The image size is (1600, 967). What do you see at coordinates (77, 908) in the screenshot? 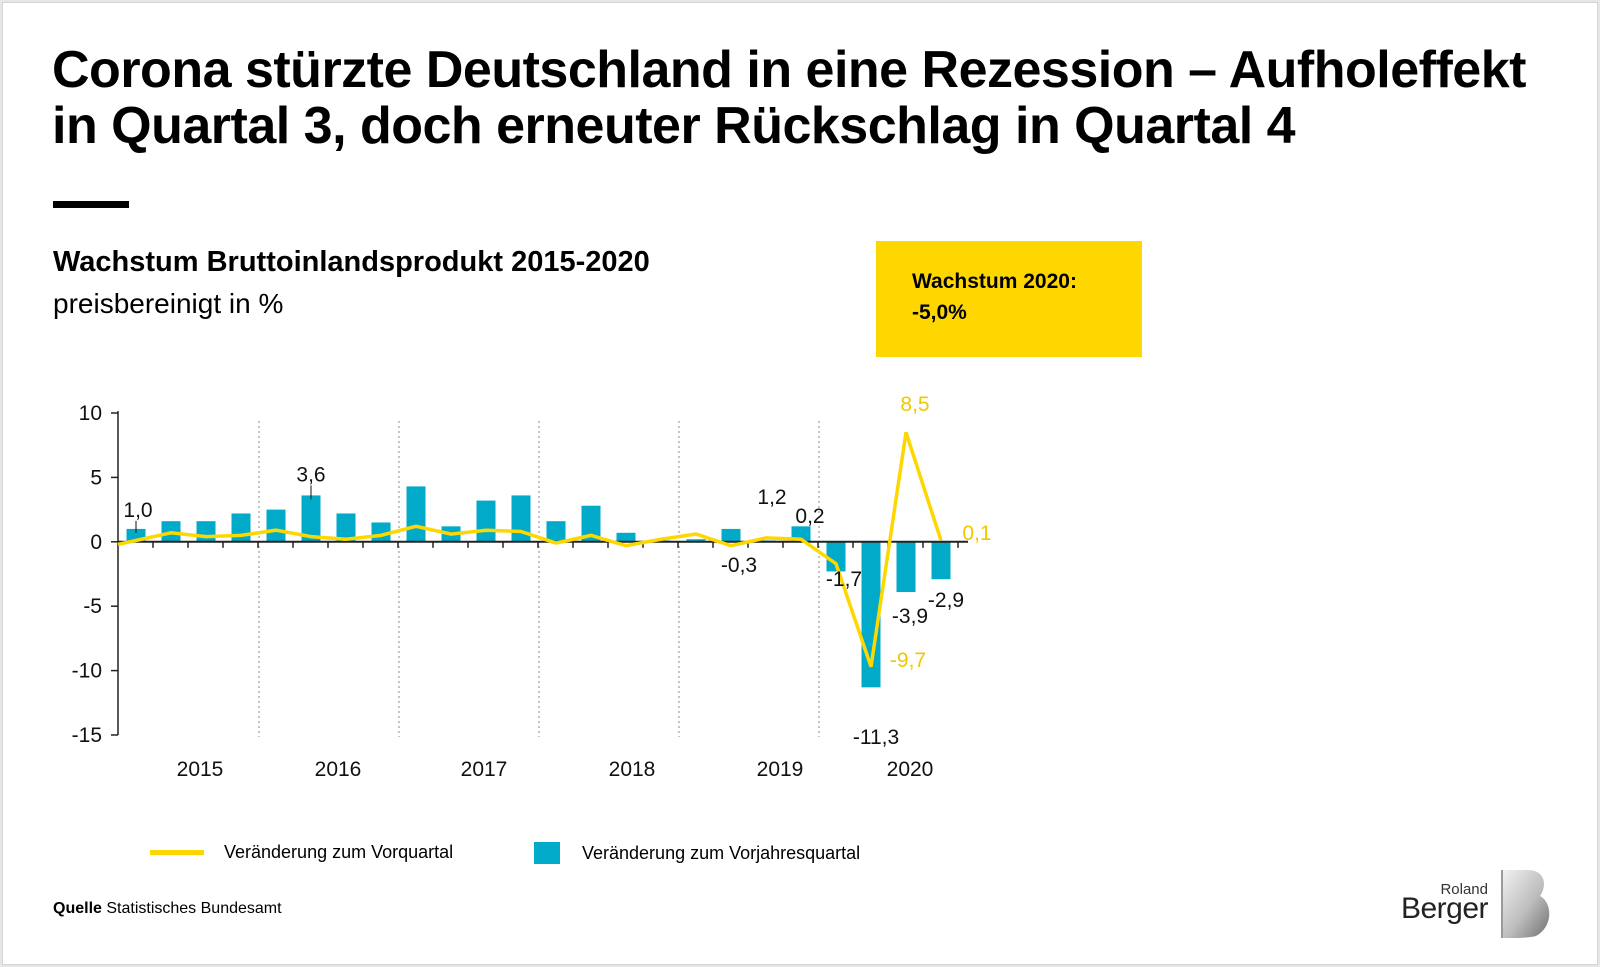
I see `source-label: Quelle` at bounding box center [77, 908].